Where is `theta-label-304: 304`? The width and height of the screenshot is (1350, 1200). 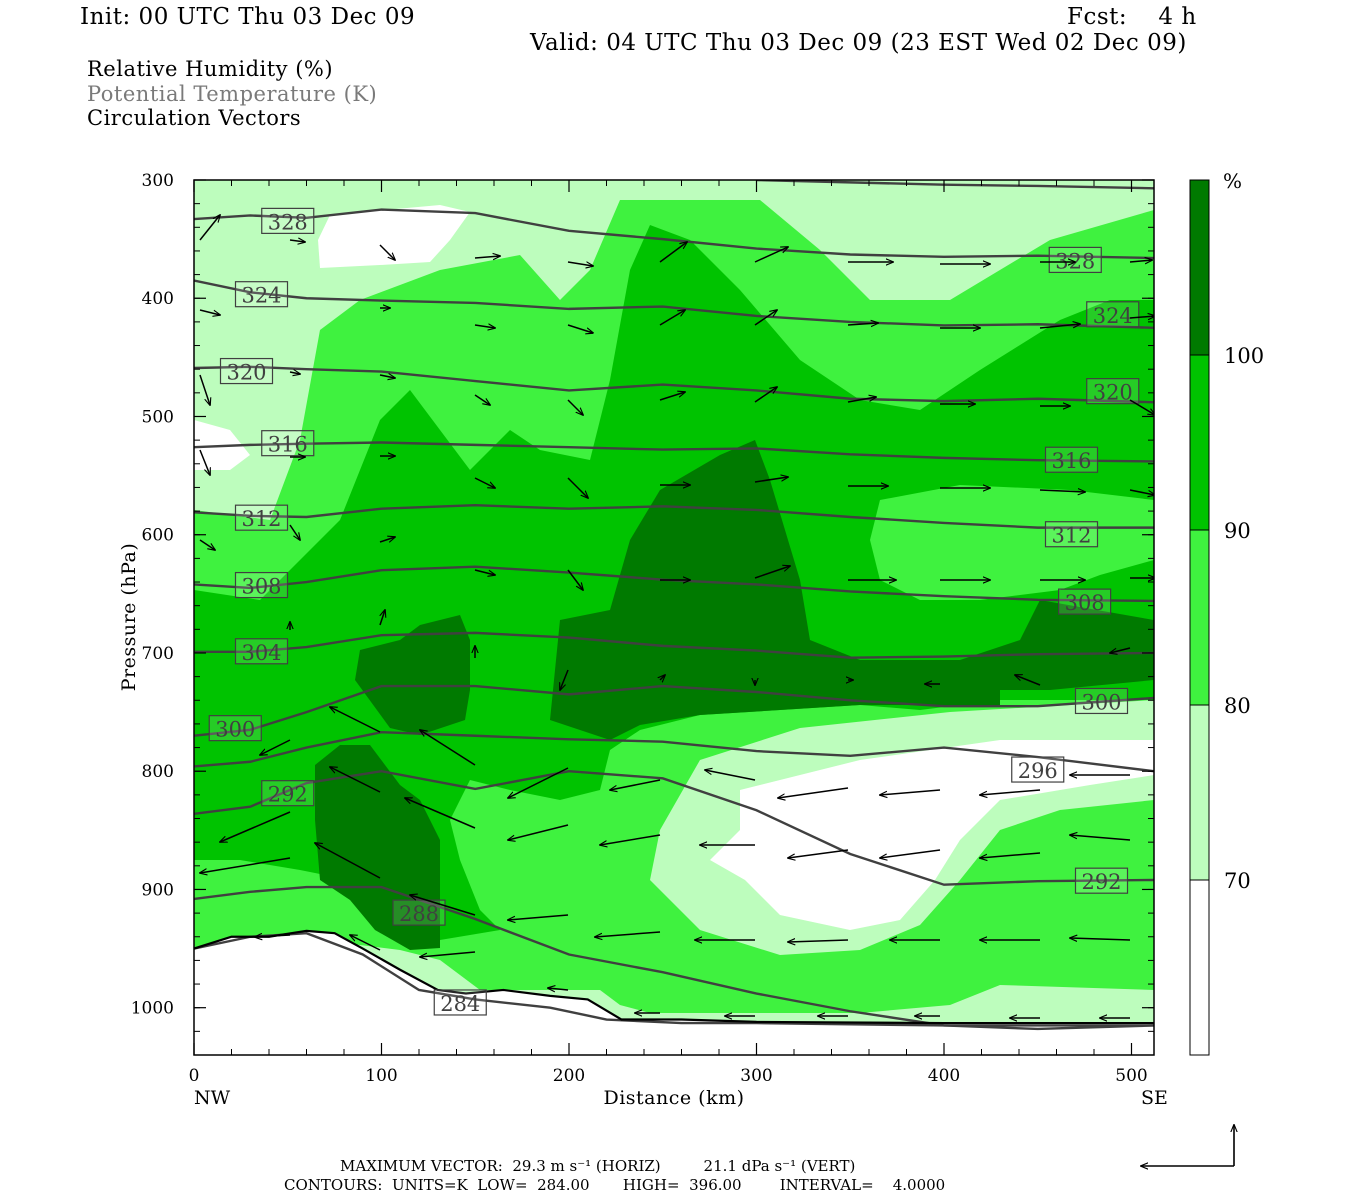
theta-label-304: 304 is located at coordinates (261, 651).